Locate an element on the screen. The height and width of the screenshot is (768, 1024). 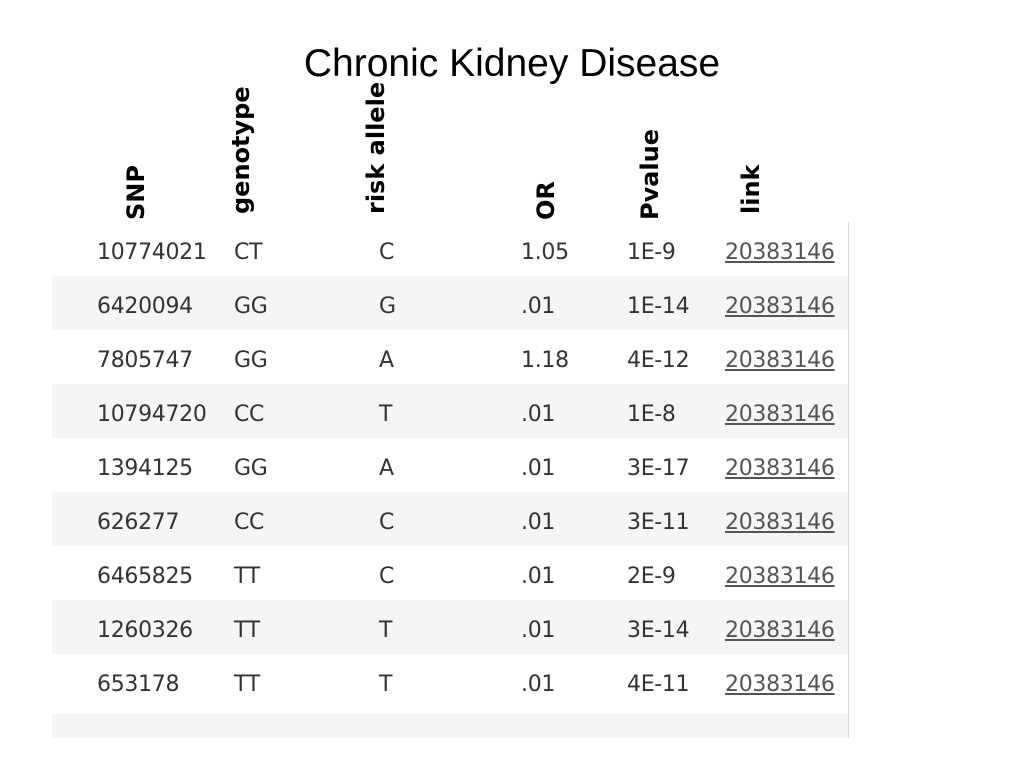
header-link: link is located at coordinates (751, 189).